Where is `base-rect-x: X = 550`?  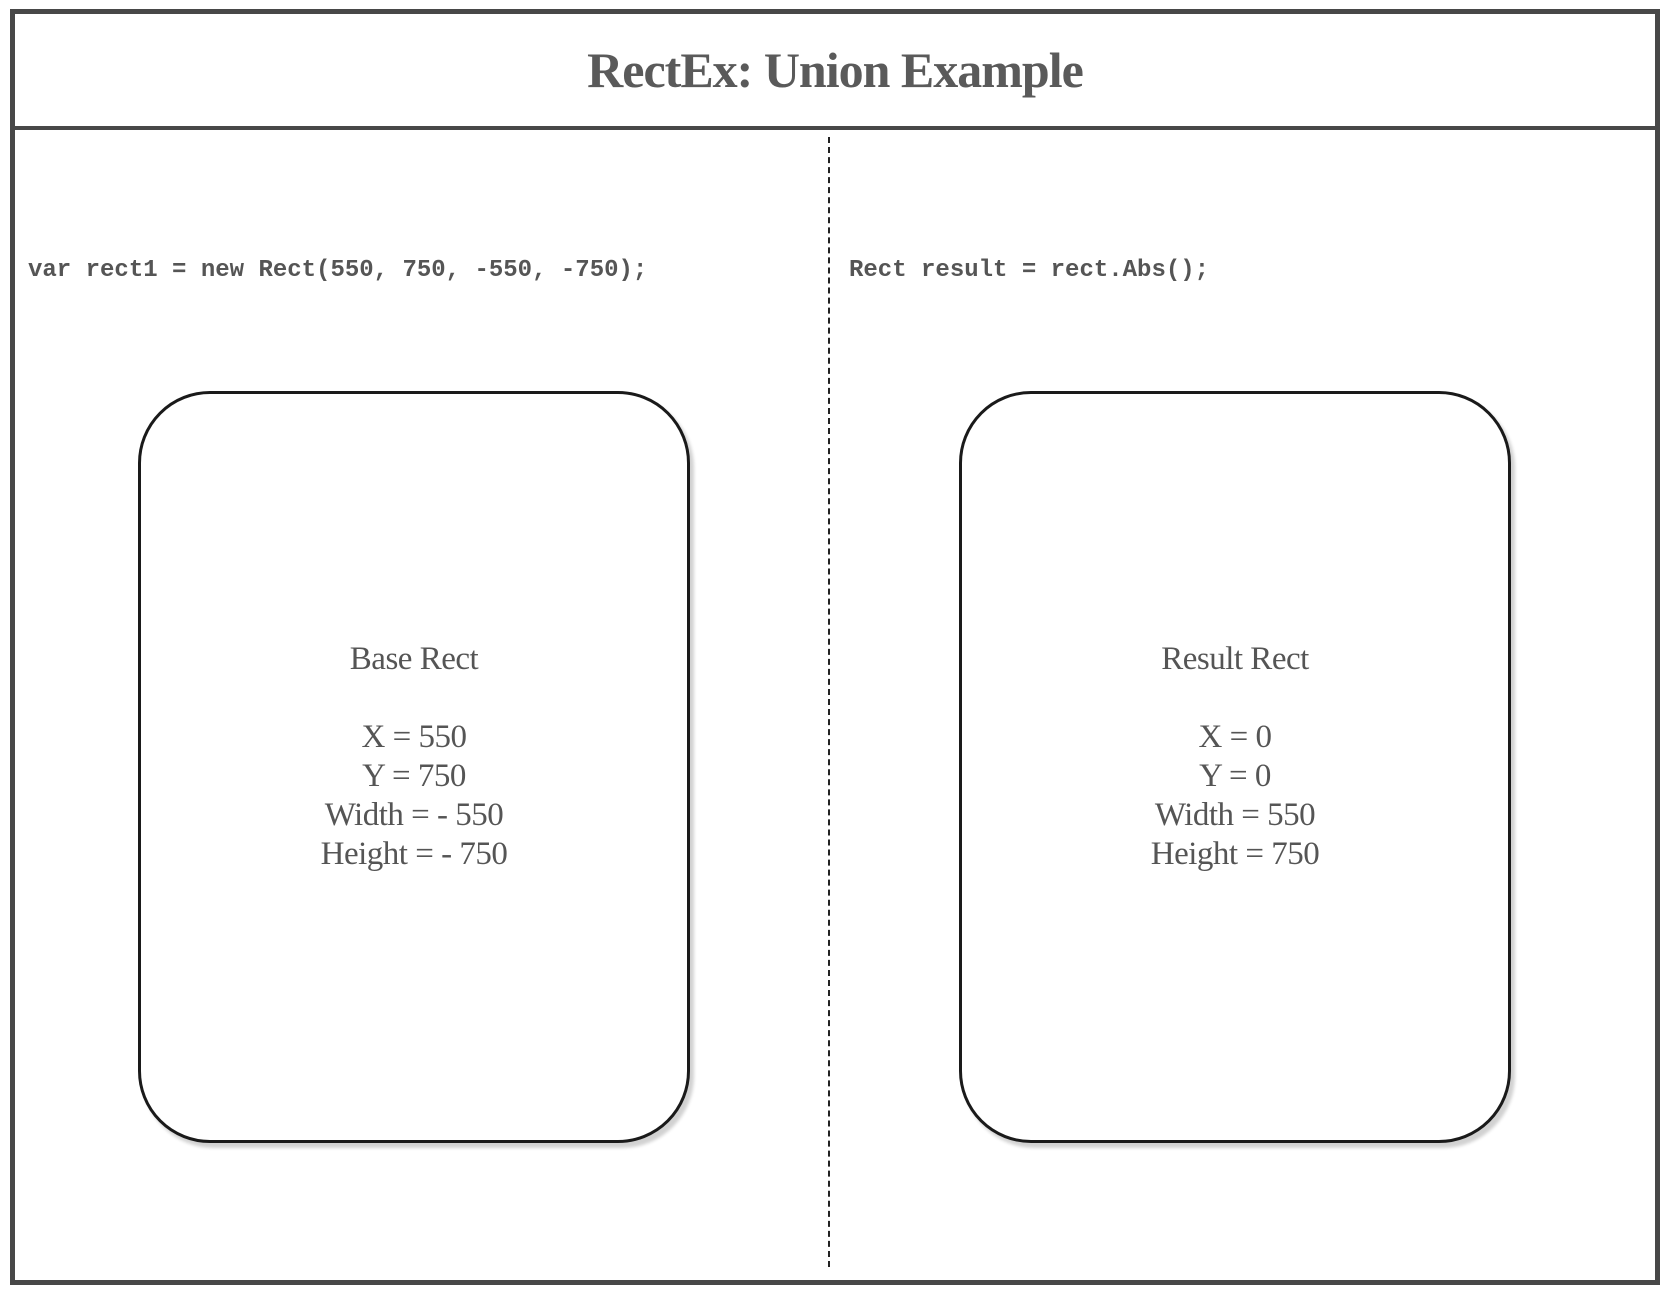 base-rect-x: X = 550 is located at coordinates (414, 737).